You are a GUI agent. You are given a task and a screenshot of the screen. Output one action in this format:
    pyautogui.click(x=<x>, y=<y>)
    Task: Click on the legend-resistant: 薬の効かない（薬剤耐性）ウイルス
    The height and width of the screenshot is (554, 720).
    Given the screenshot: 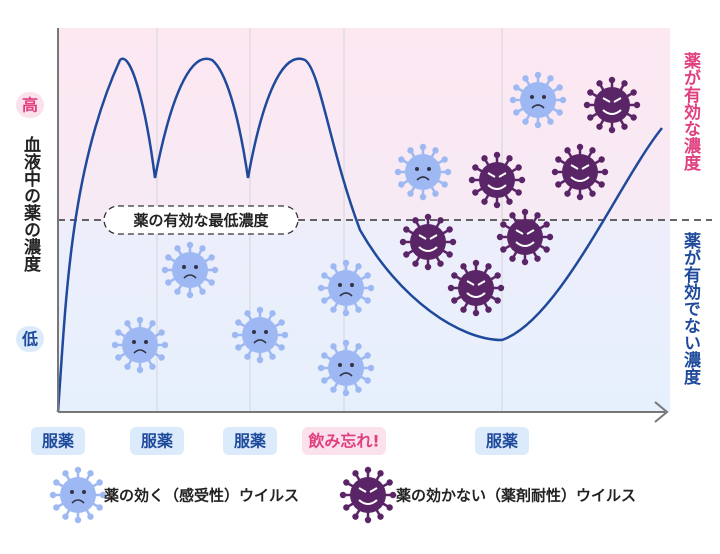 What is the action you would take?
    pyautogui.click(x=515, y=496)
    